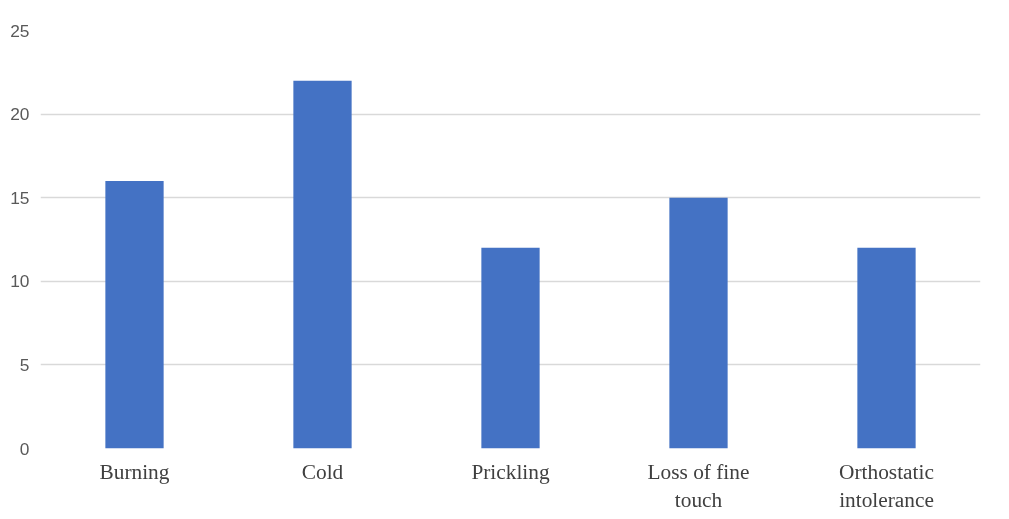 This screenshot has height=519, width=1009. I want to click on y-tick-label: 20, so click(20, 114).